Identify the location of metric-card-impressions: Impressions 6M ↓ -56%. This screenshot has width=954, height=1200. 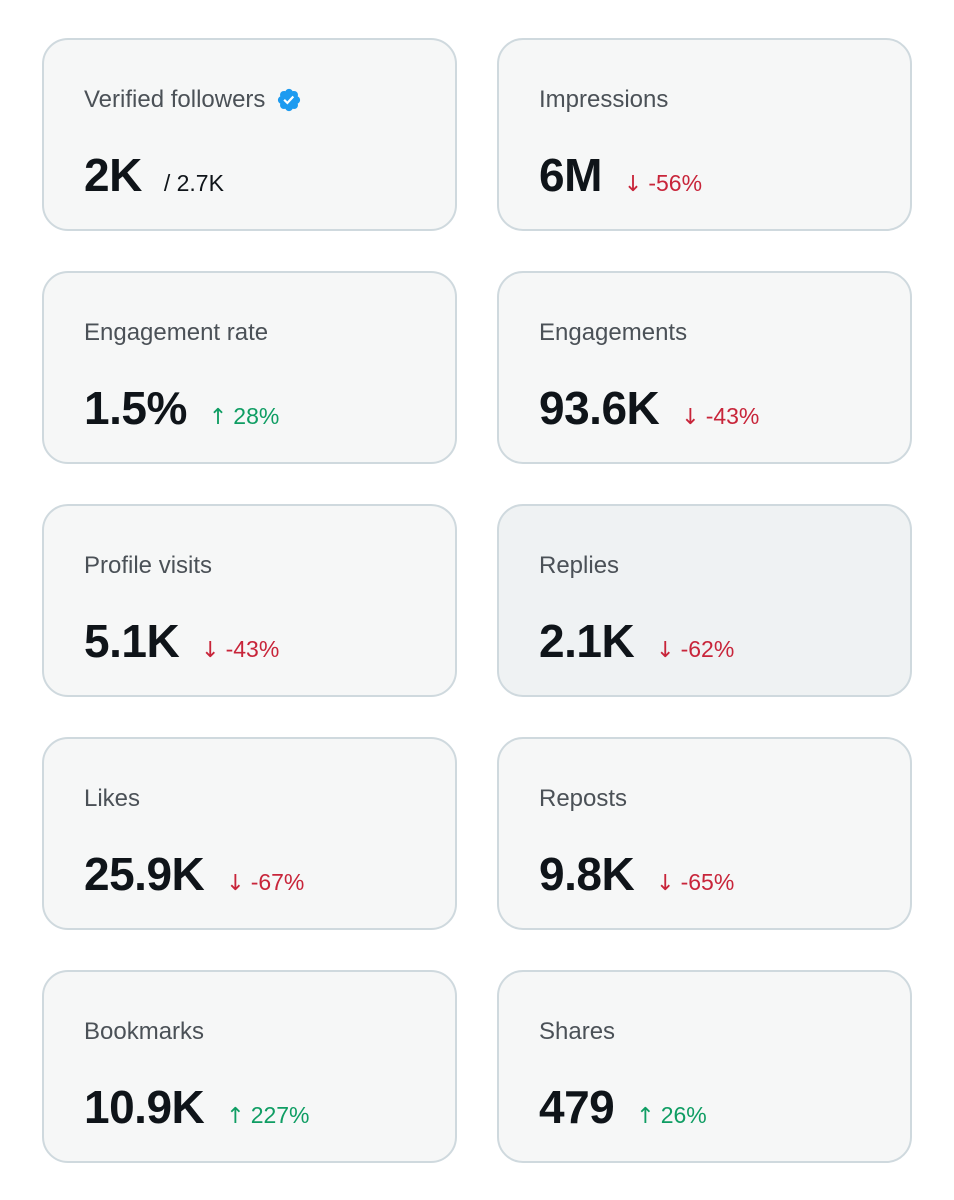
(704, 134).